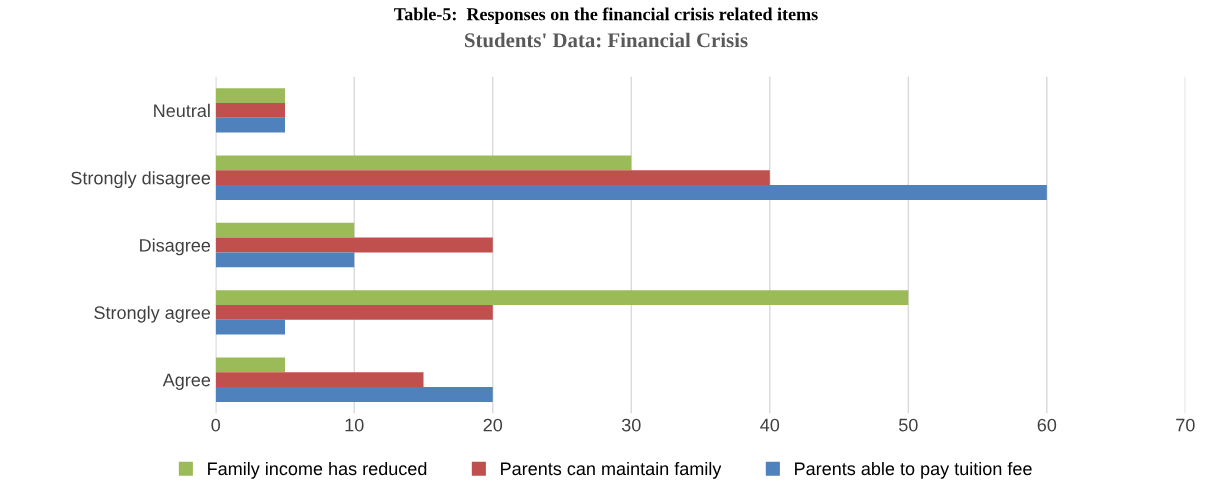 This screenshot has width=1212, height=495. I want to click on x-tick-label: 0, so click(216, 425).